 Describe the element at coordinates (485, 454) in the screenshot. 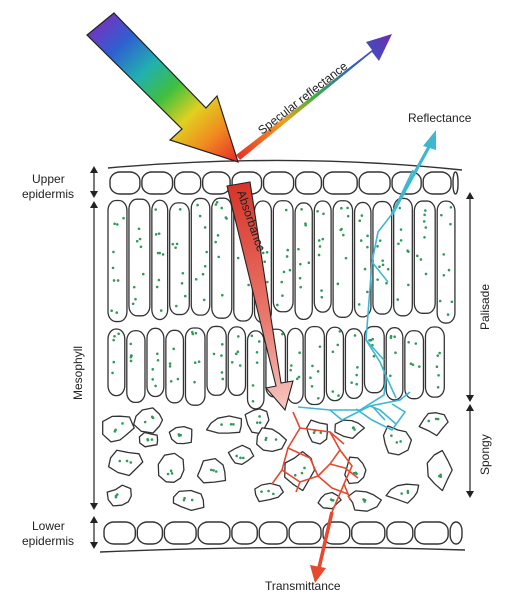

I see `spongy-label: Spongy` at that location.